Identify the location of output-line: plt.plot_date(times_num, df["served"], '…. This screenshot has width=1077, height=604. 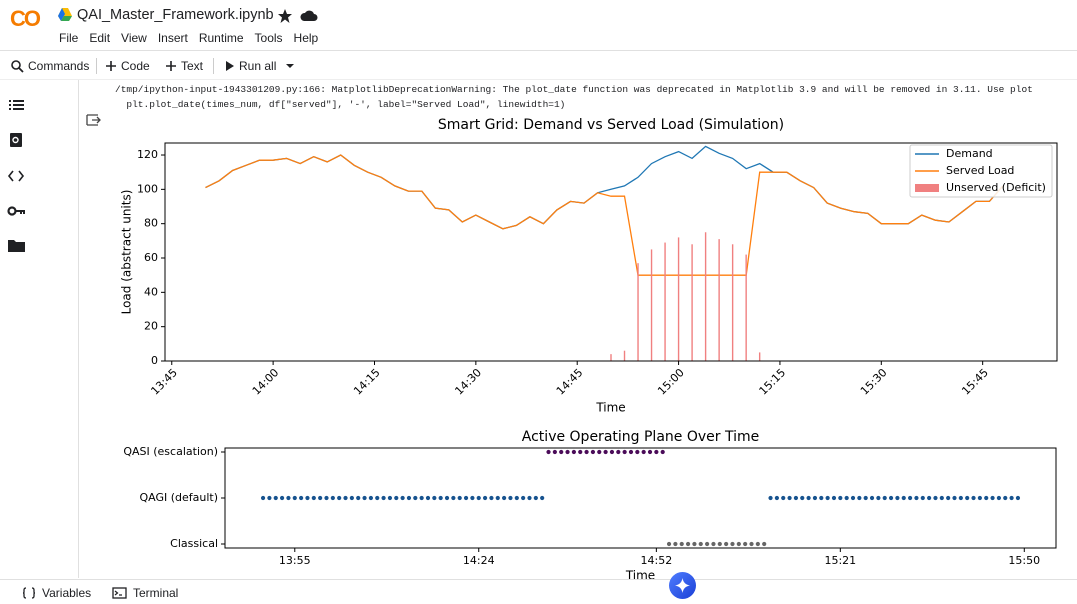
(340, 104).